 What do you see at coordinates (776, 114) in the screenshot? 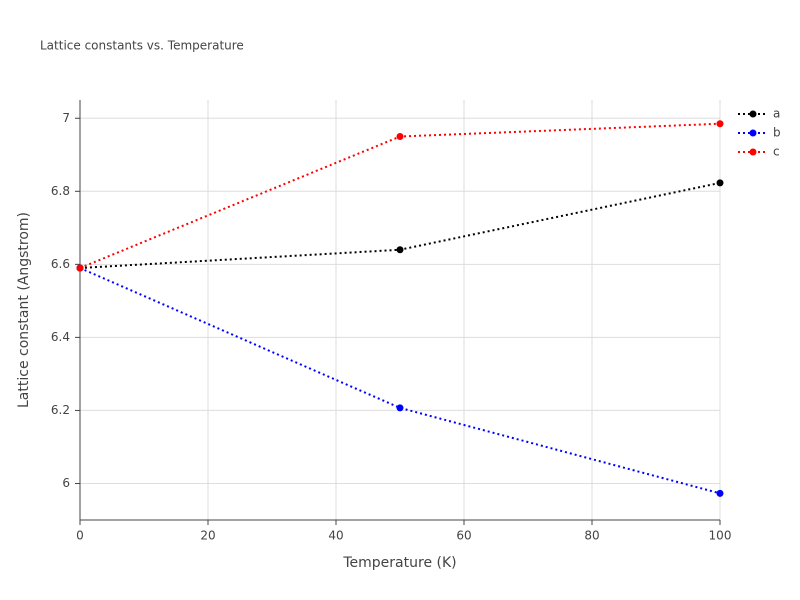
I see `legend-label: a` at bounding box center [776, 114].